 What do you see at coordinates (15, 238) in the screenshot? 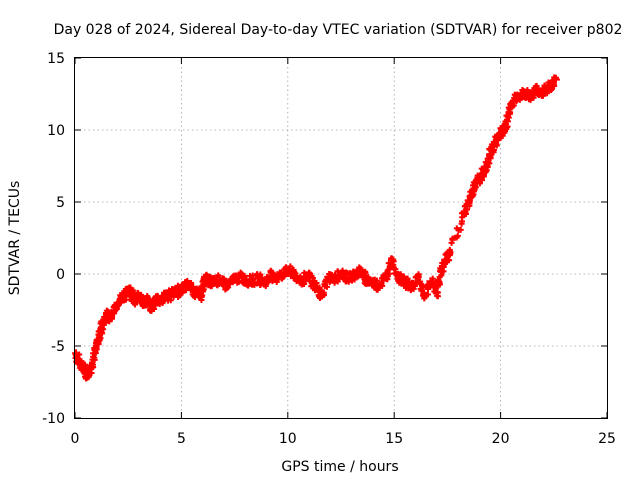
I see `y-axis-label: SDTVAR / TECUs` at bounding box center [15, 238].